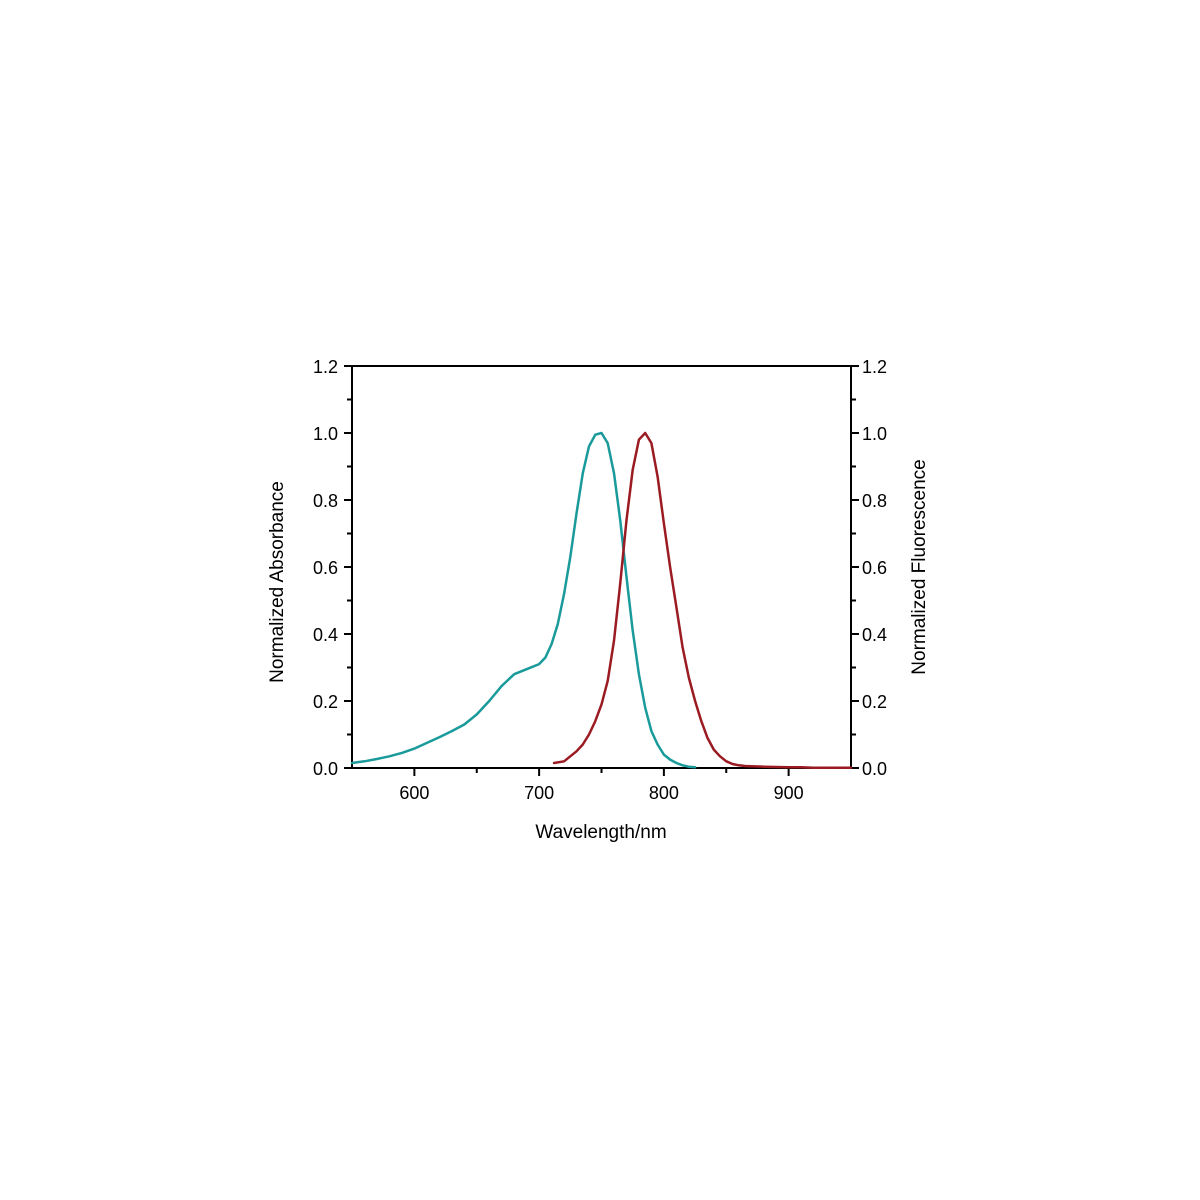 The width and height of the screenshot is (1200, 1200). Describe the element at coordinates (874, 769) in the screenshot. I see `y-right-tick-label: 0.0` at that location.